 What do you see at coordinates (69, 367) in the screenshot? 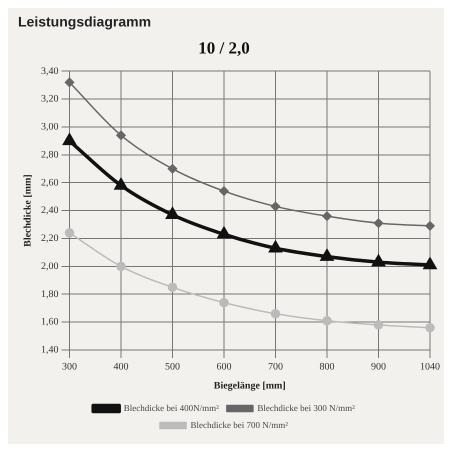
I see `x-tick-label: 300` at bounding box center [69, 367].